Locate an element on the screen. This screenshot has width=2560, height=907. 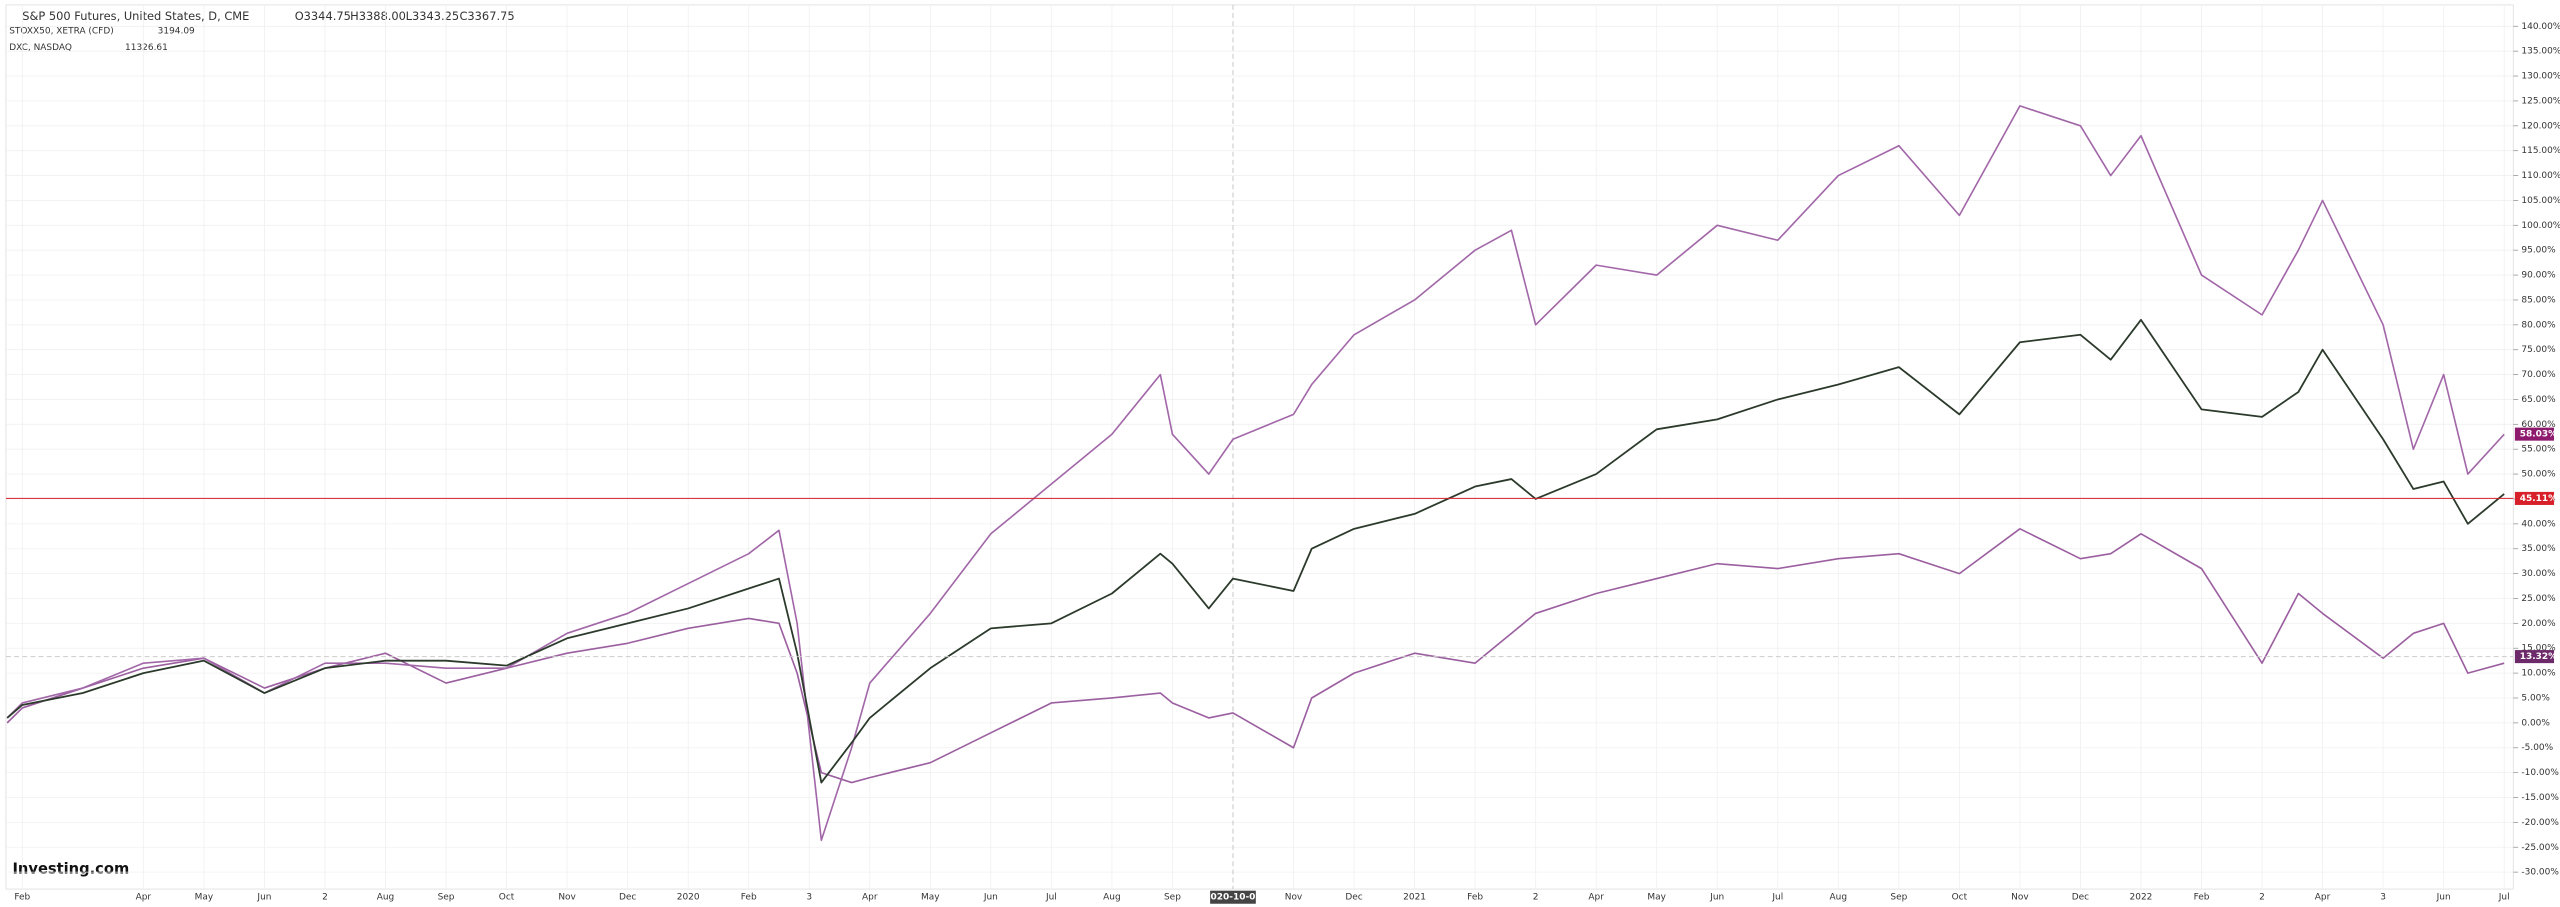
price-label: 13.32% is located at coordinates (2538, 657).